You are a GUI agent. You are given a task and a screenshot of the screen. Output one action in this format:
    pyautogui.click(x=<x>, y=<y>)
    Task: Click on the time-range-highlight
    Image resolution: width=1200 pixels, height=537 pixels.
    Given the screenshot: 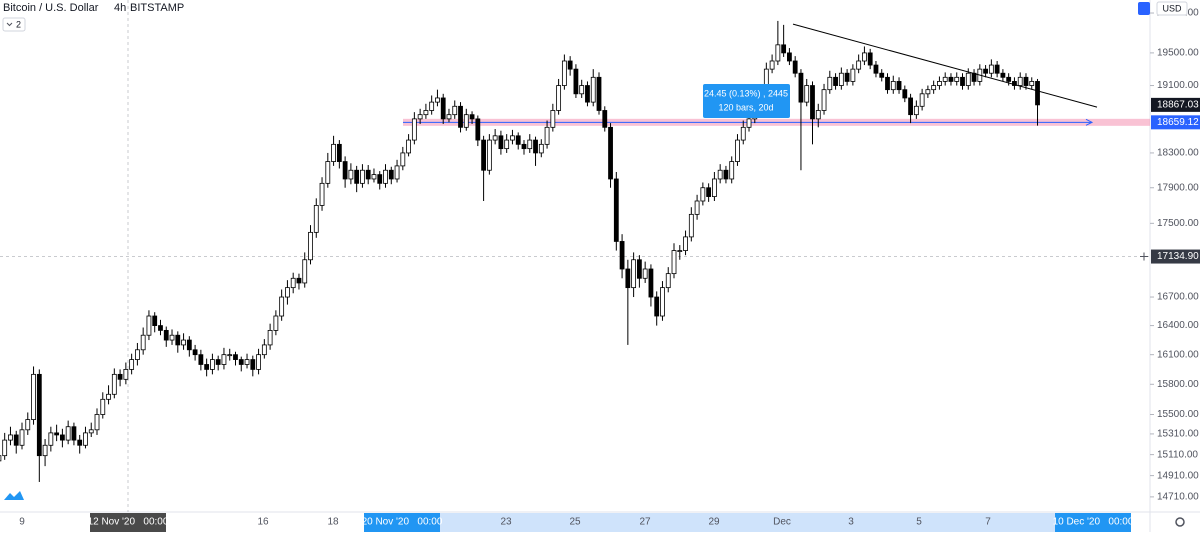 What is the action you would take?
    pyautogui.click(x=748, y=522)
    